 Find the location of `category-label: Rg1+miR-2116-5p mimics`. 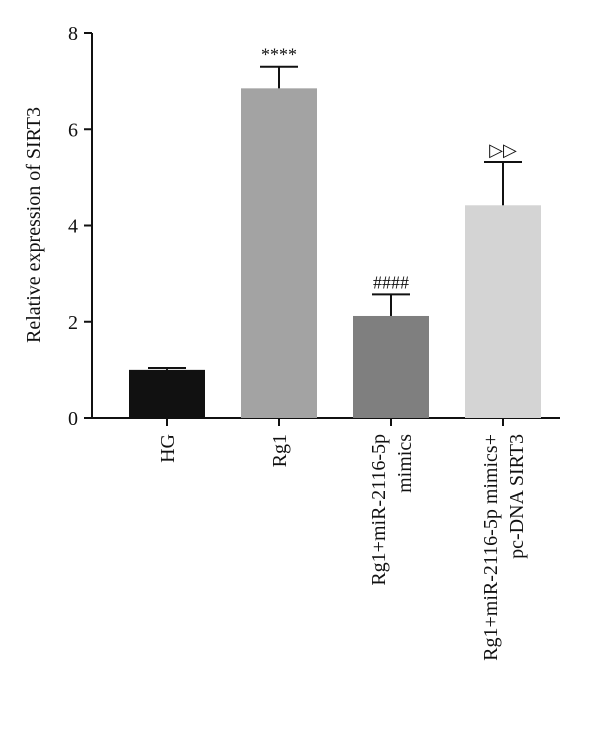

category-label: Rg1+miR-2116-5p mimics is located at coordinates (392, 510).